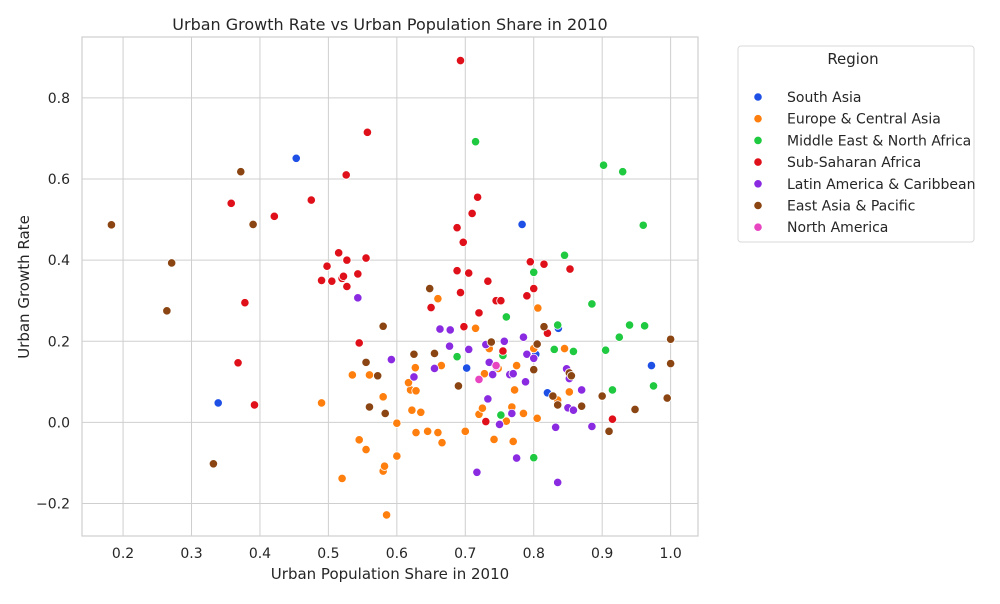 Image resolution: width=1000 pixels, height=604 pixels. I want to click on legend-label: East Asia & Pacific, so click(851, 207).